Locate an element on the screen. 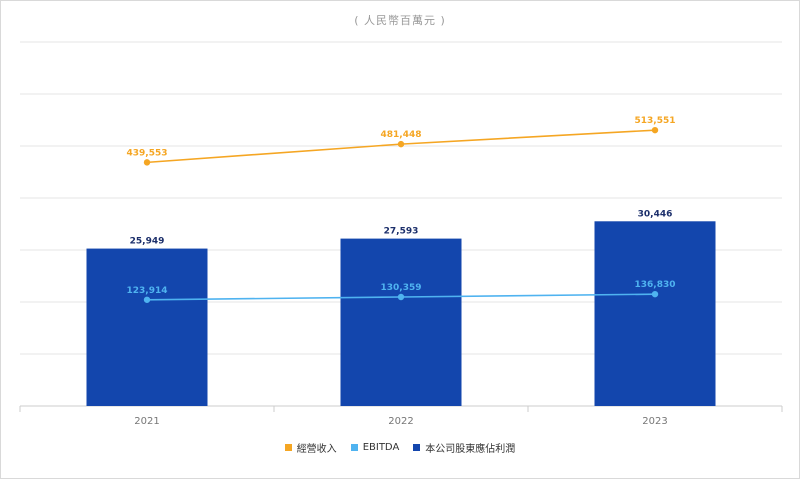 This screenshot has width=800, height=479. legend: 經營收入 EBITDA 本公司股東應佔利潤 is located at coordinates (400, 447).